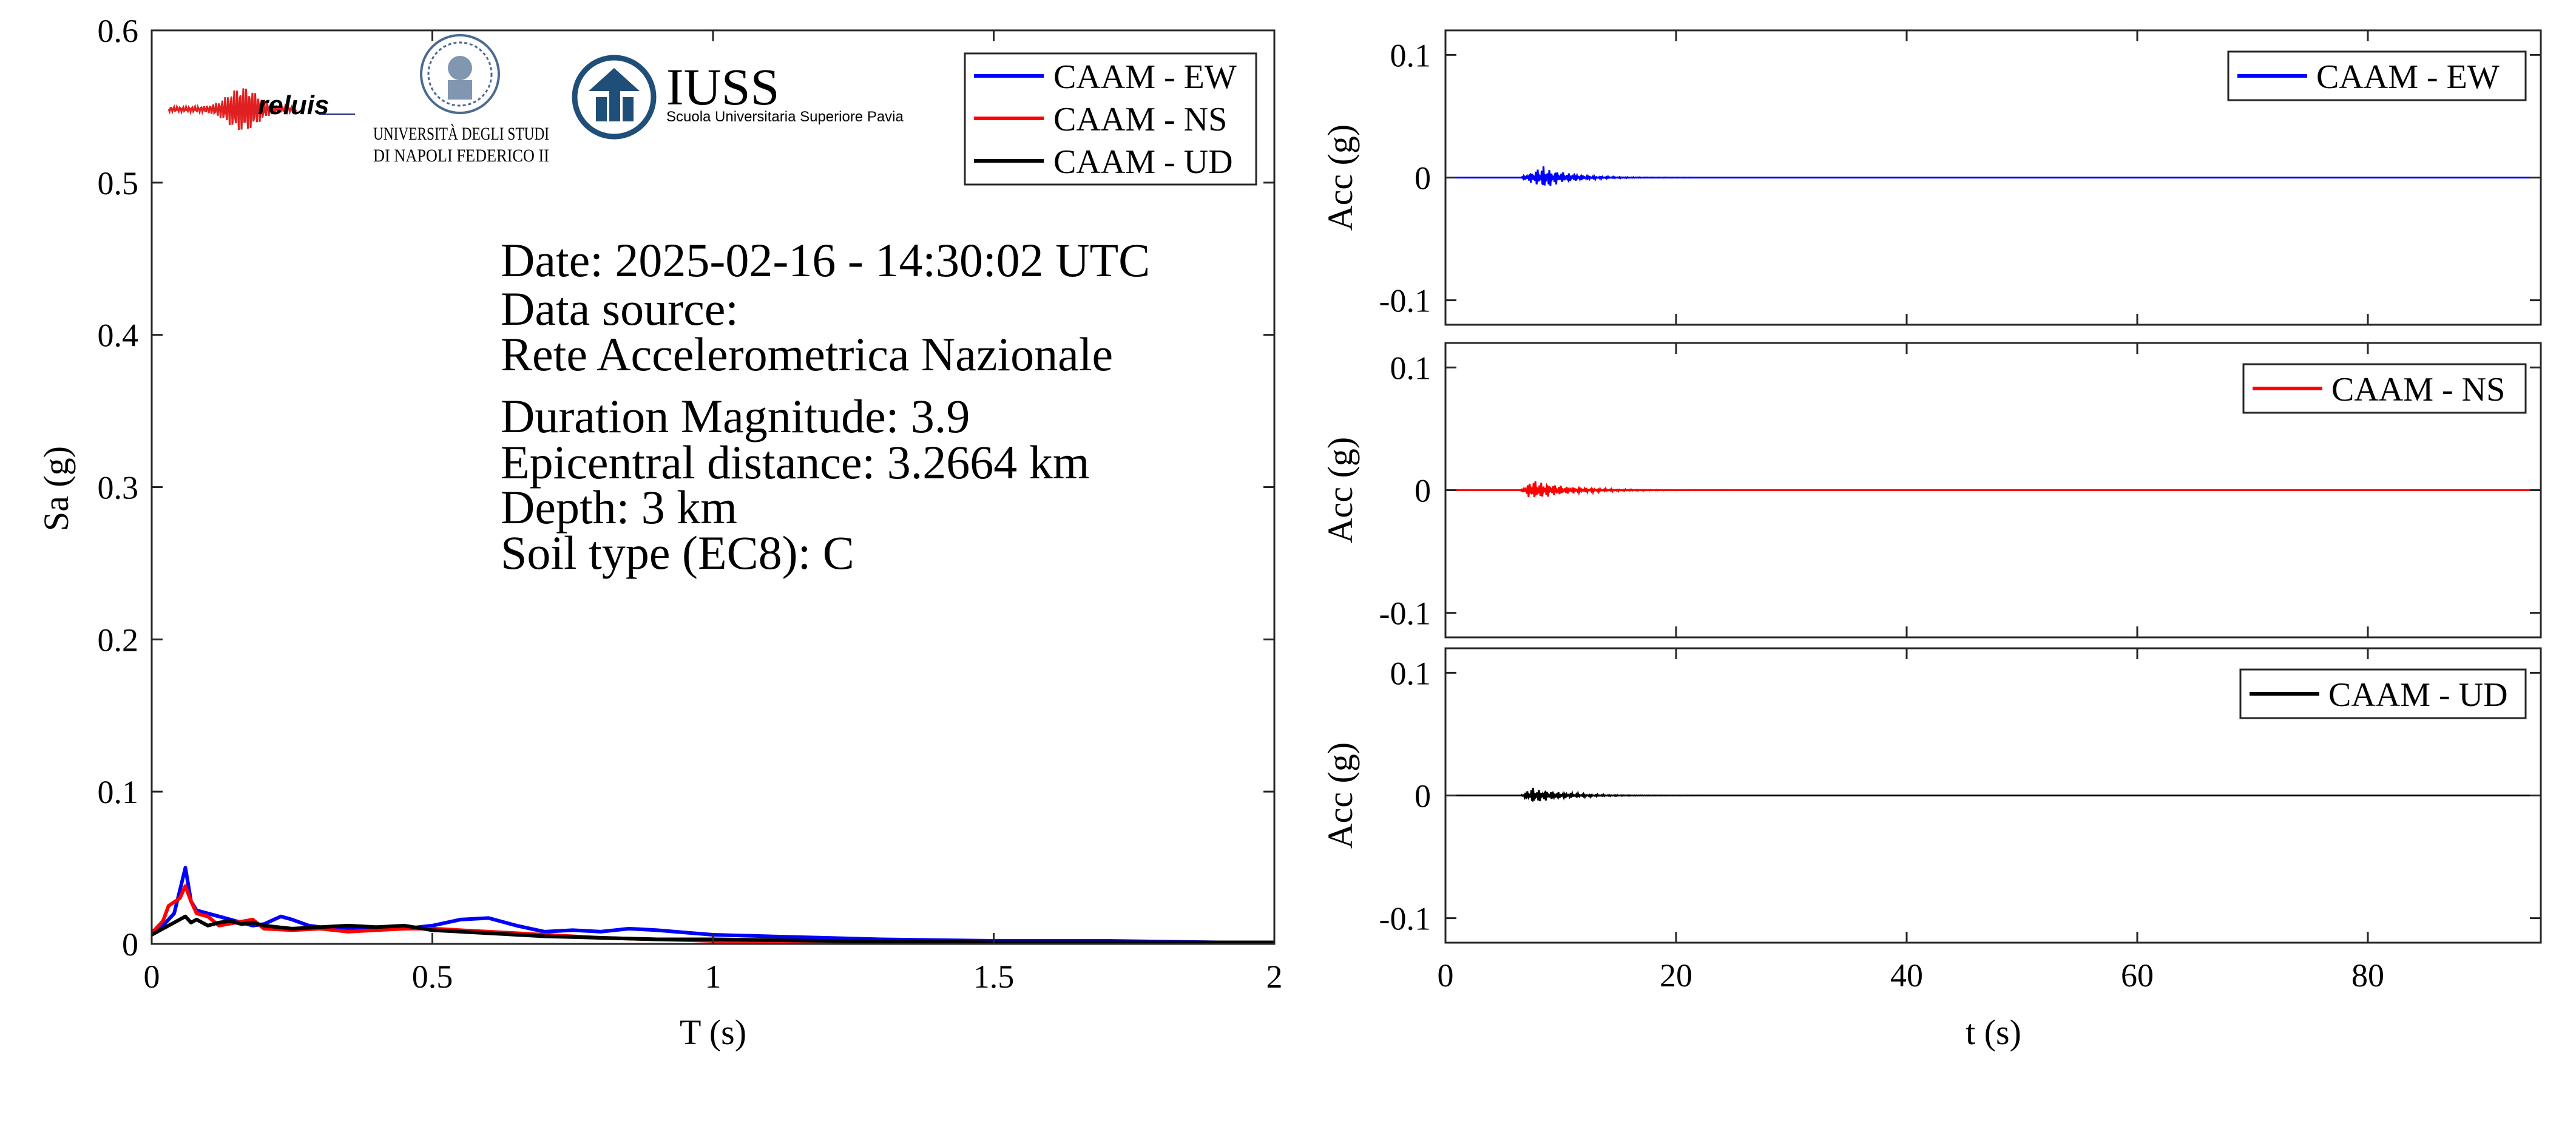  I want to click on soil-type: Soil type (EC8): C, so click(677, 552).